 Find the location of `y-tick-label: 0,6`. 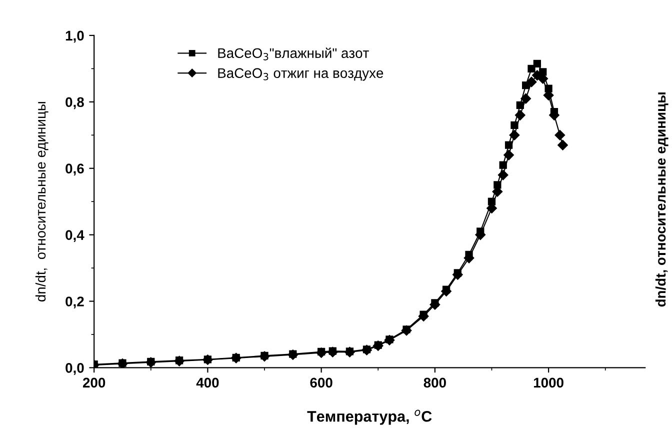

y-tick-label: 0,6 is located at coordinates (75, 170).